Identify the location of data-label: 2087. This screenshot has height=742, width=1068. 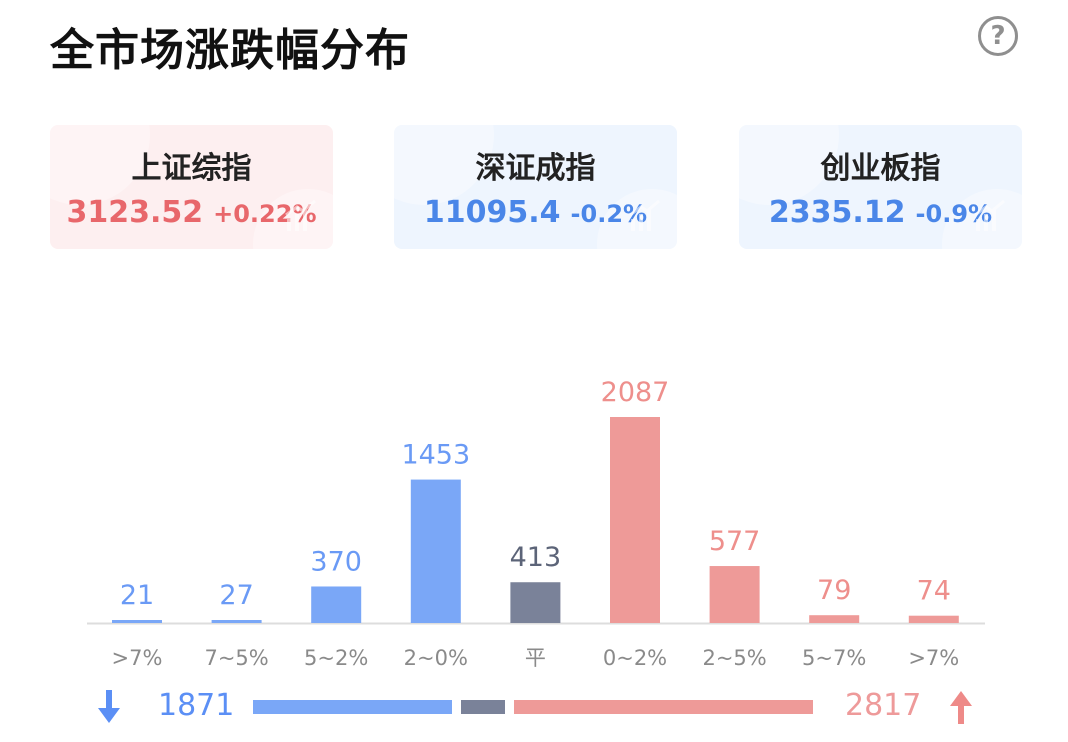
(635, 392).